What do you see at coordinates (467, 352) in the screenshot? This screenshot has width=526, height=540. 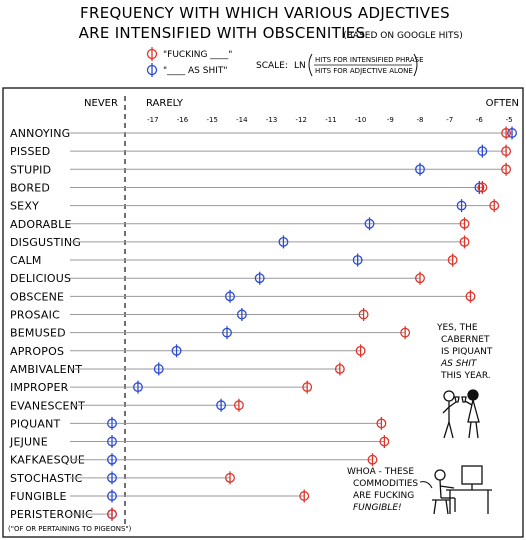 I see `speech1-line3: IS PIQUANT` at bounding box center [467, 352].